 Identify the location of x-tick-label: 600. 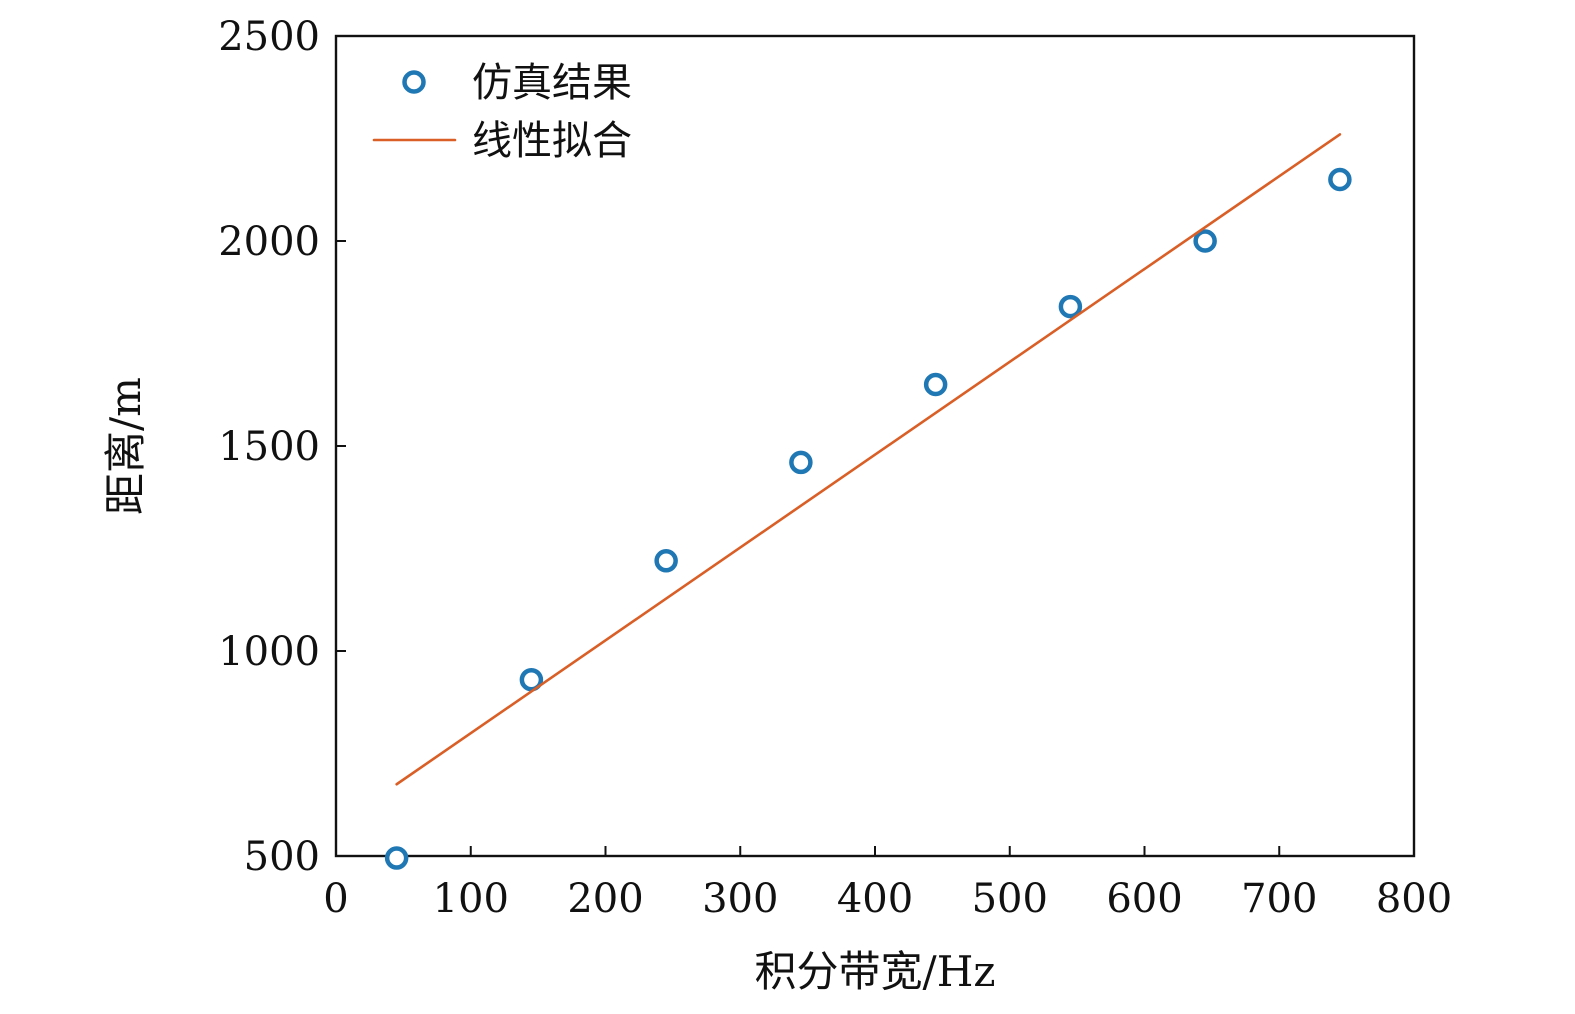
(1144, 899).